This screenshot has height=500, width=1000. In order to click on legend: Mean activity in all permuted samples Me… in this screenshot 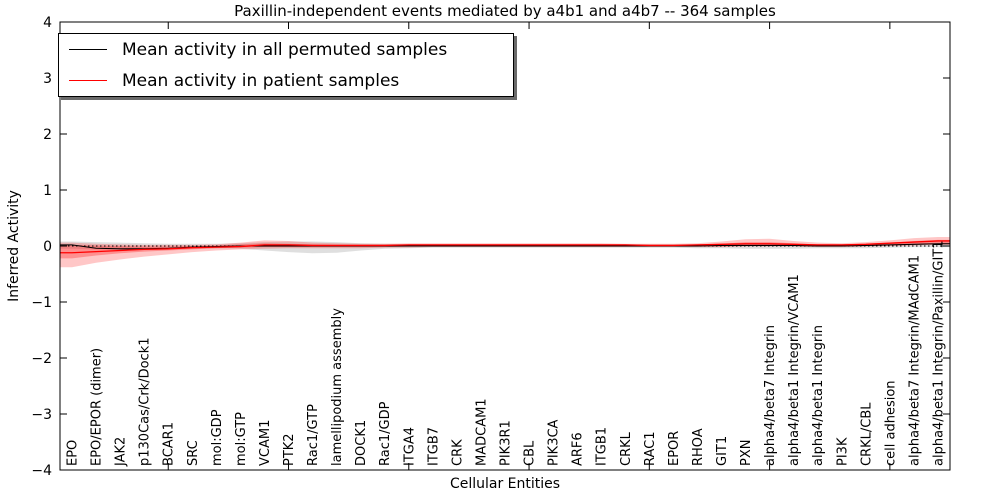, I will do `click(286, 65)`.